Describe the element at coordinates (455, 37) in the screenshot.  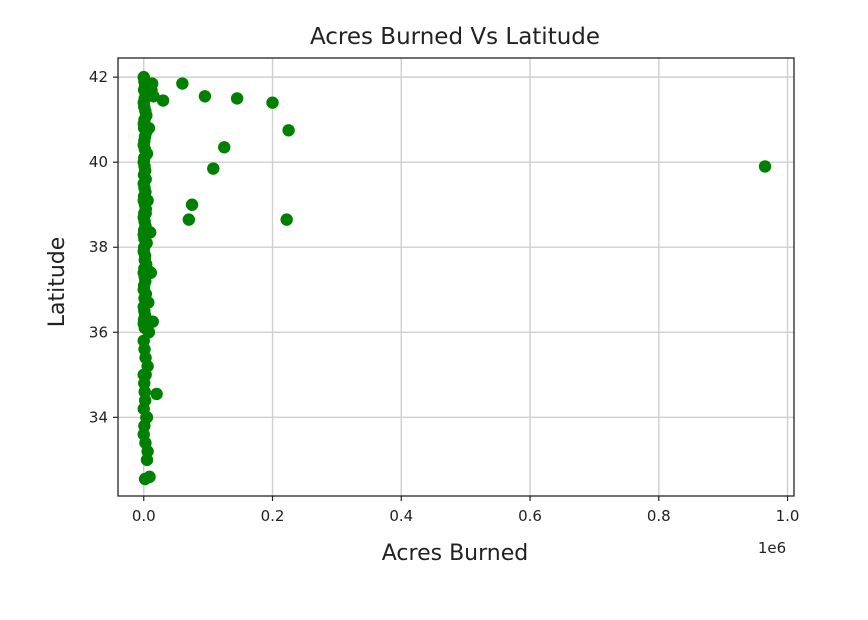
I see `chart-title: Acres Burned Vs Latitude` at that location.